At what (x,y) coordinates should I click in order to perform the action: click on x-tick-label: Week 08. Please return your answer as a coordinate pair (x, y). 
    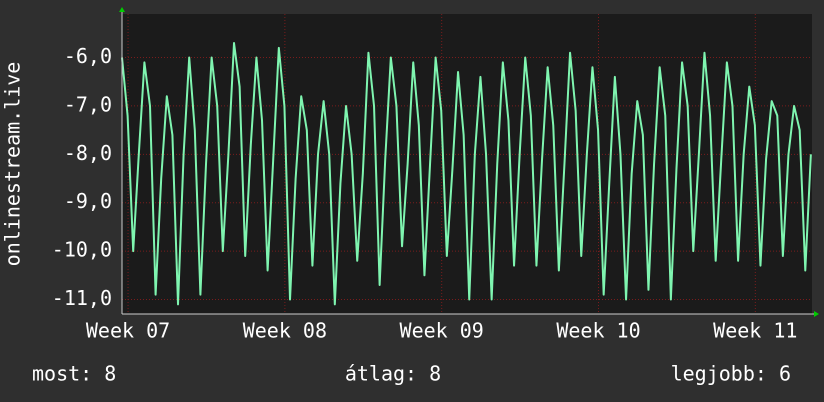
    Looking at the image, I should click on (285, 331).